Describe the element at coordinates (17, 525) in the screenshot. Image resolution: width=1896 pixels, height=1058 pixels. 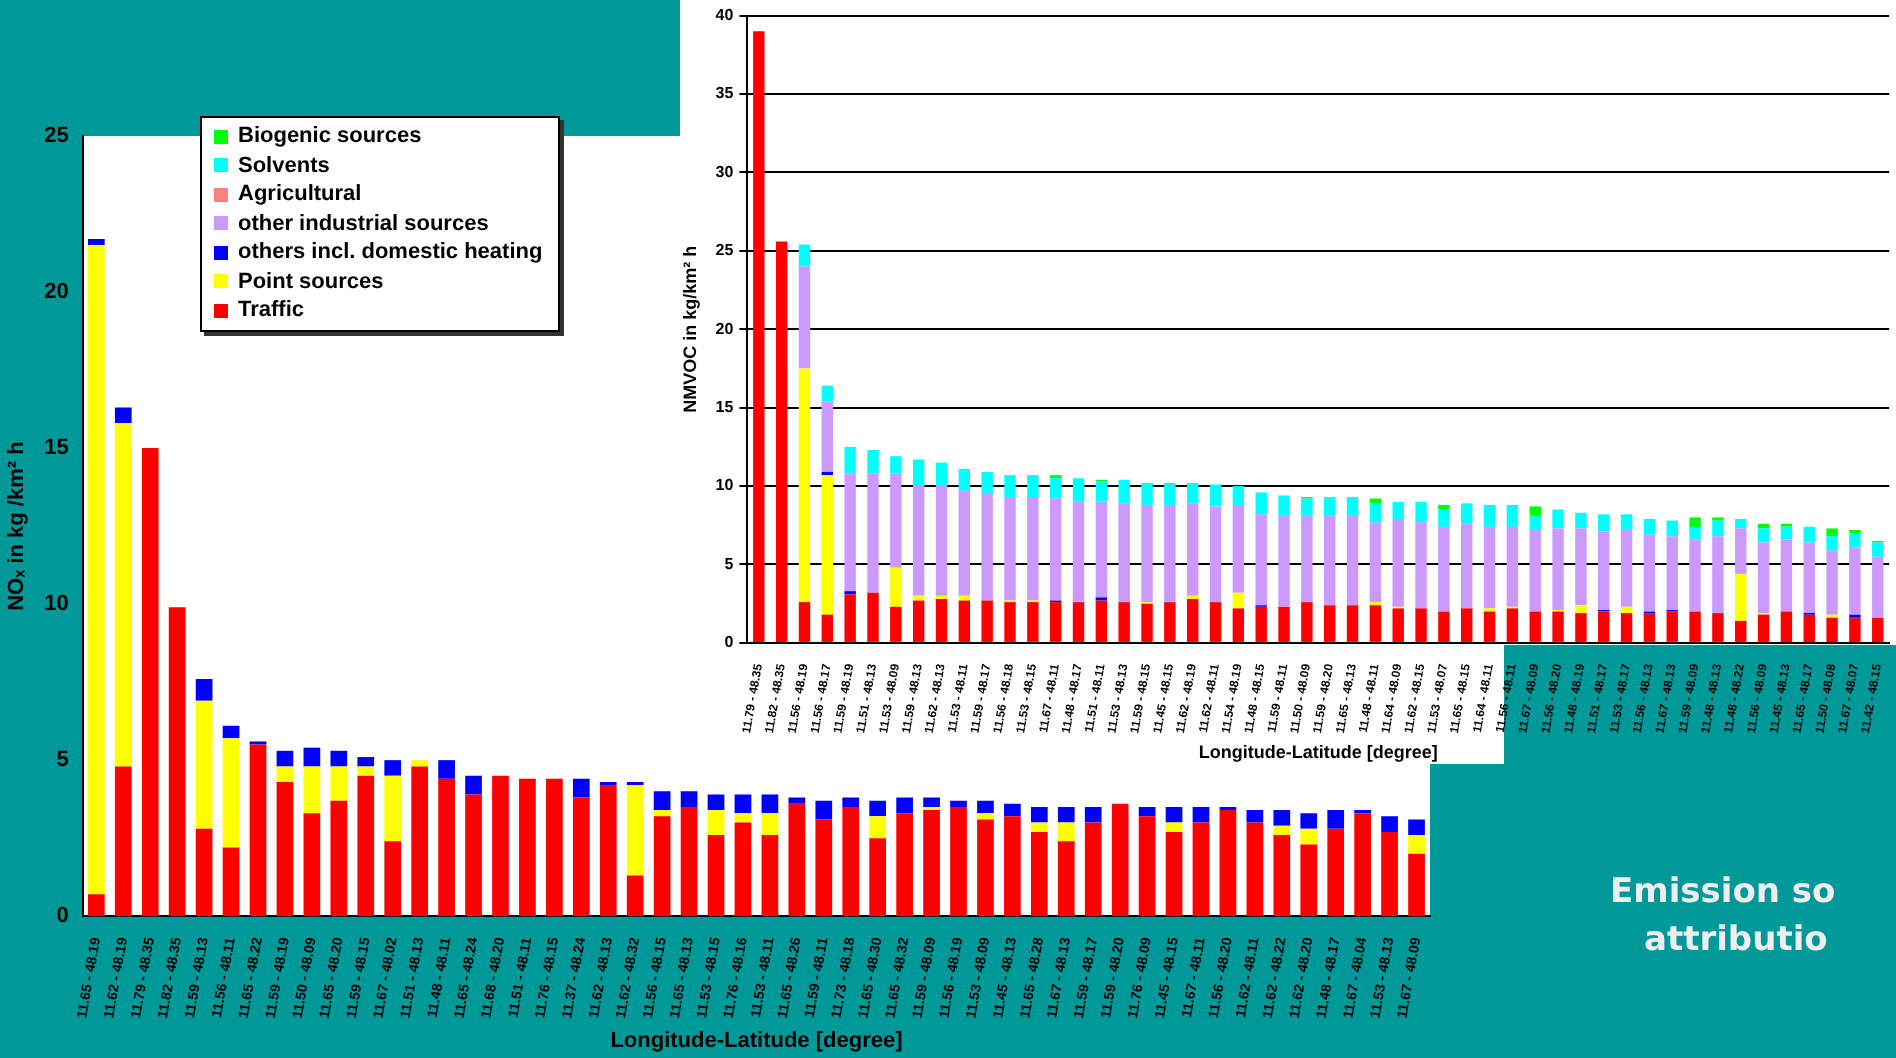
I see `y-axis-title: NOₓ in kg /km² h` at that location.